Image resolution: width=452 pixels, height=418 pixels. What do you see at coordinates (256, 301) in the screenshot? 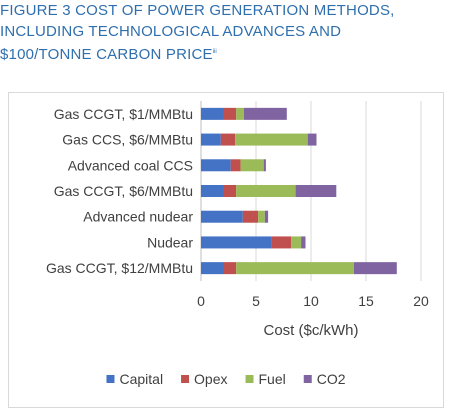
I see `x-tick-label-5: 5` at bounding box center [256, 301].